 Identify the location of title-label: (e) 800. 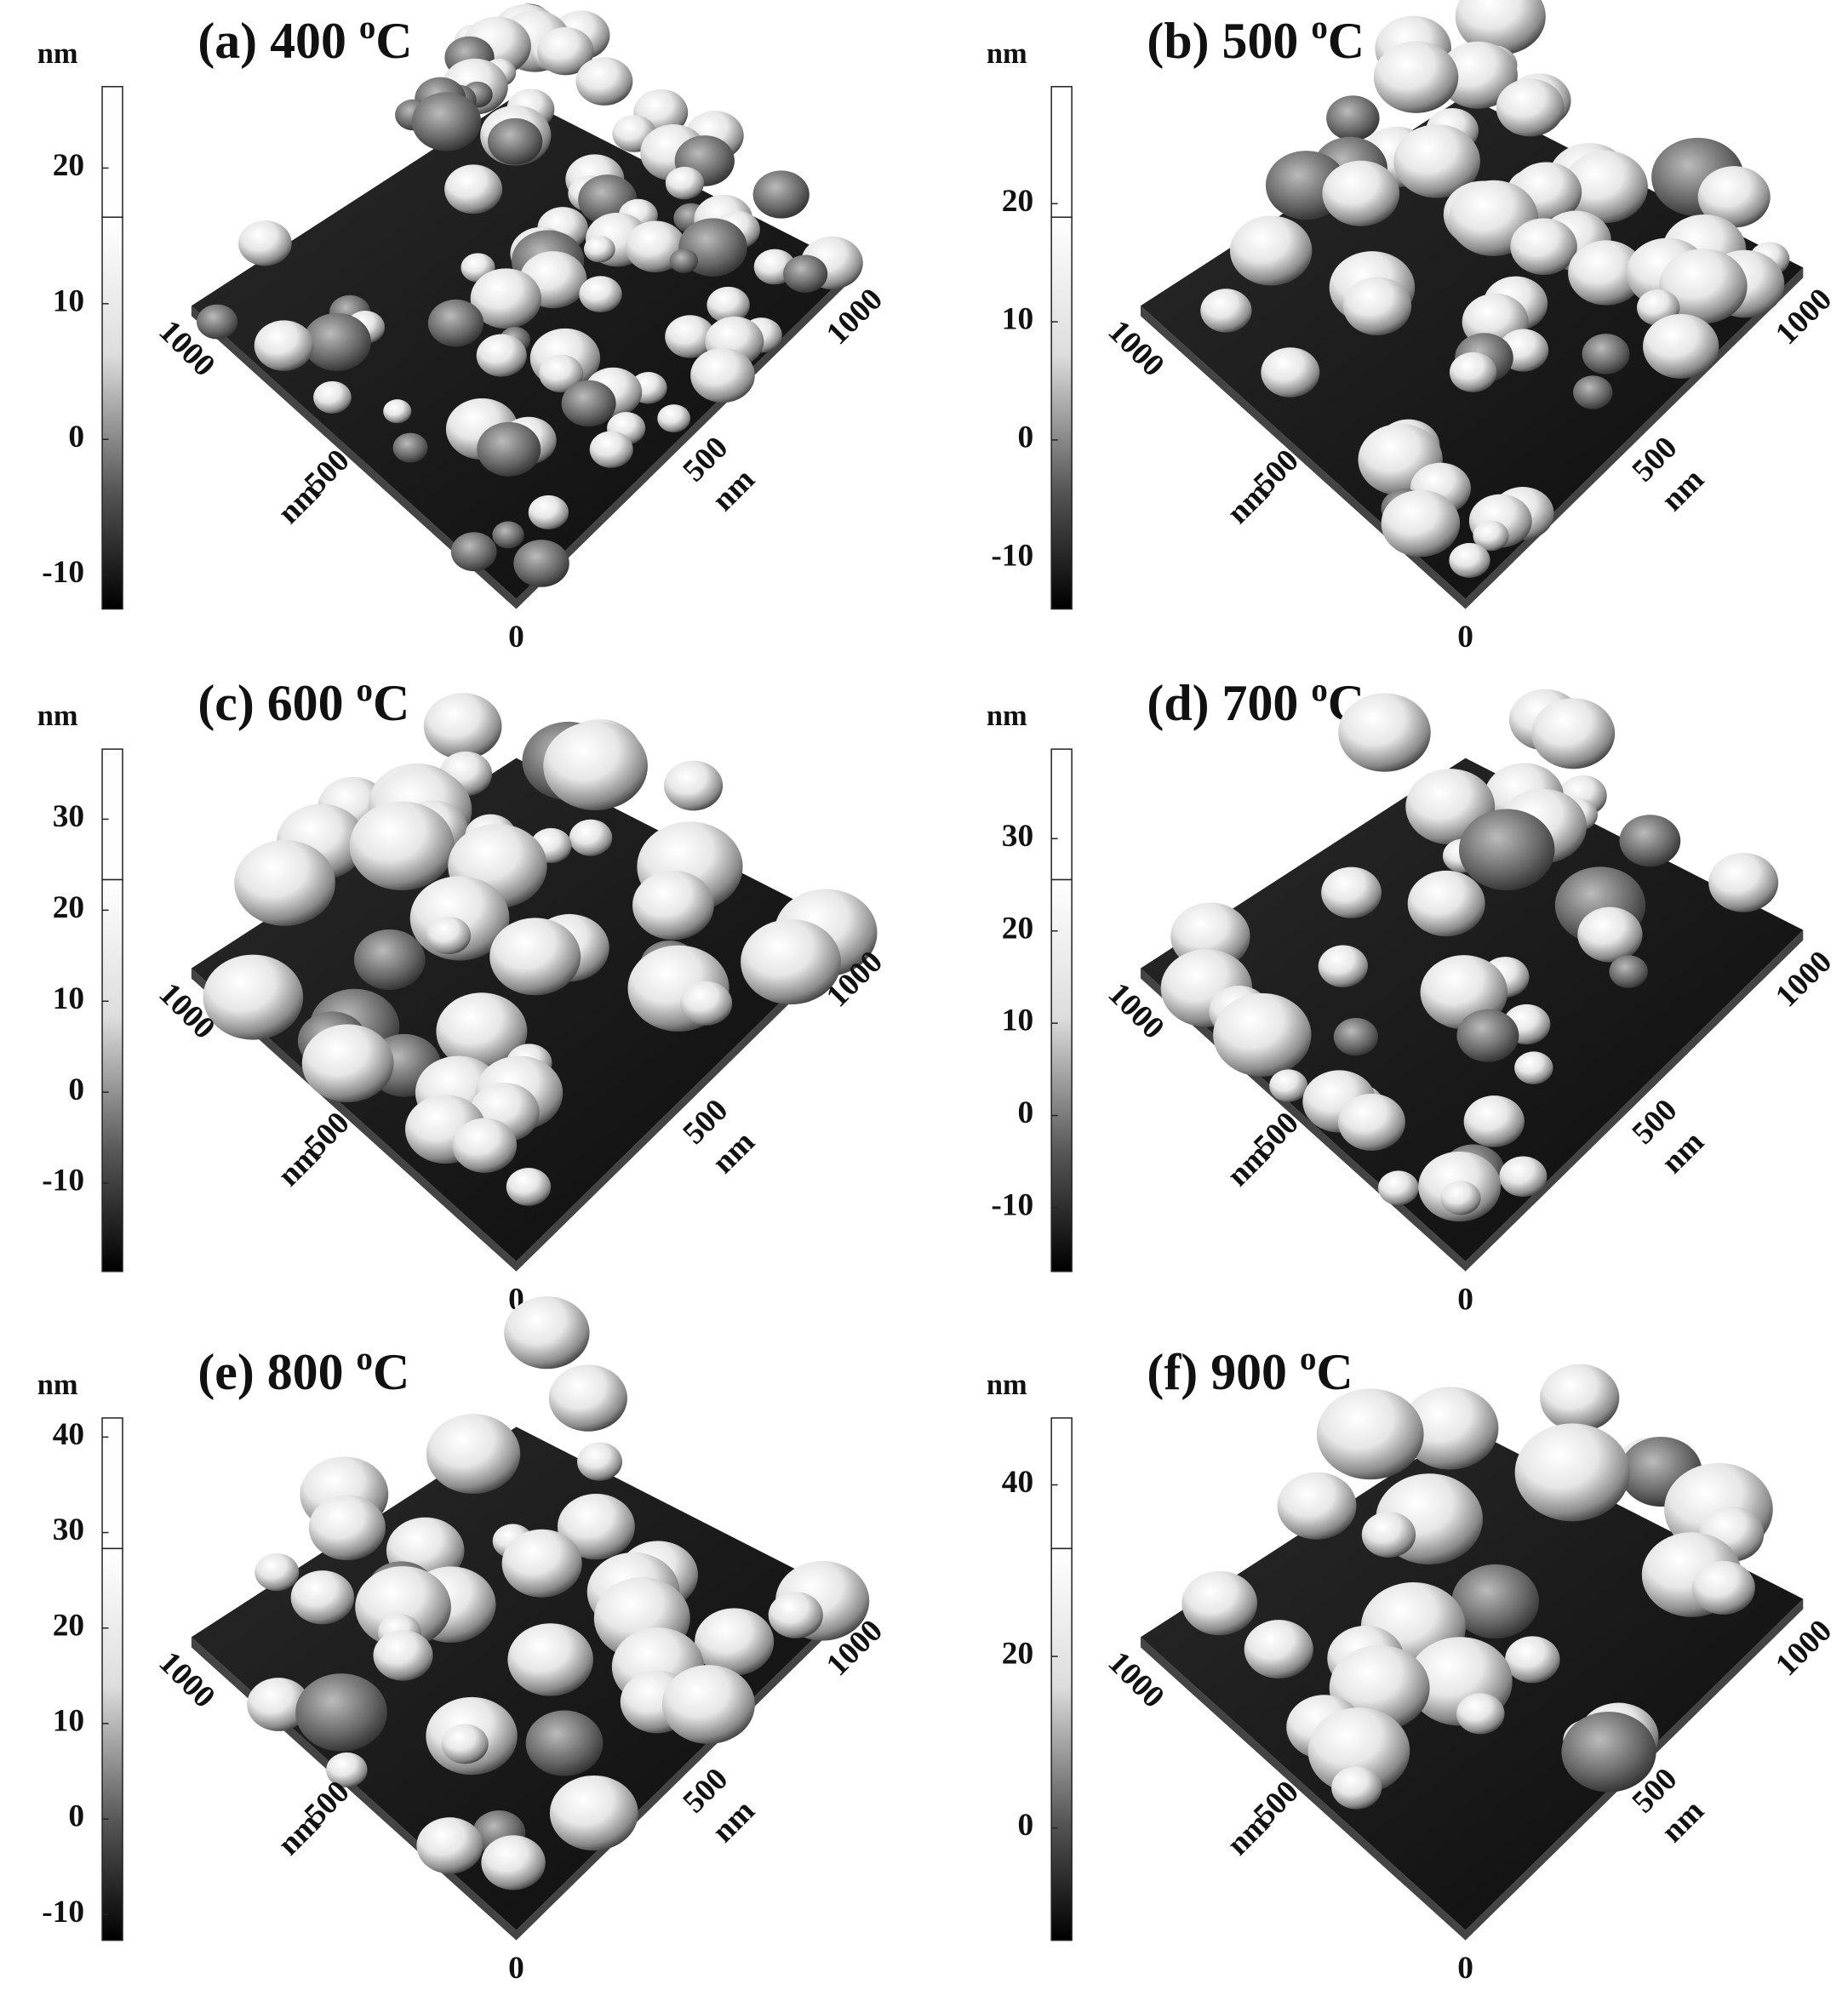
(270, 1372).